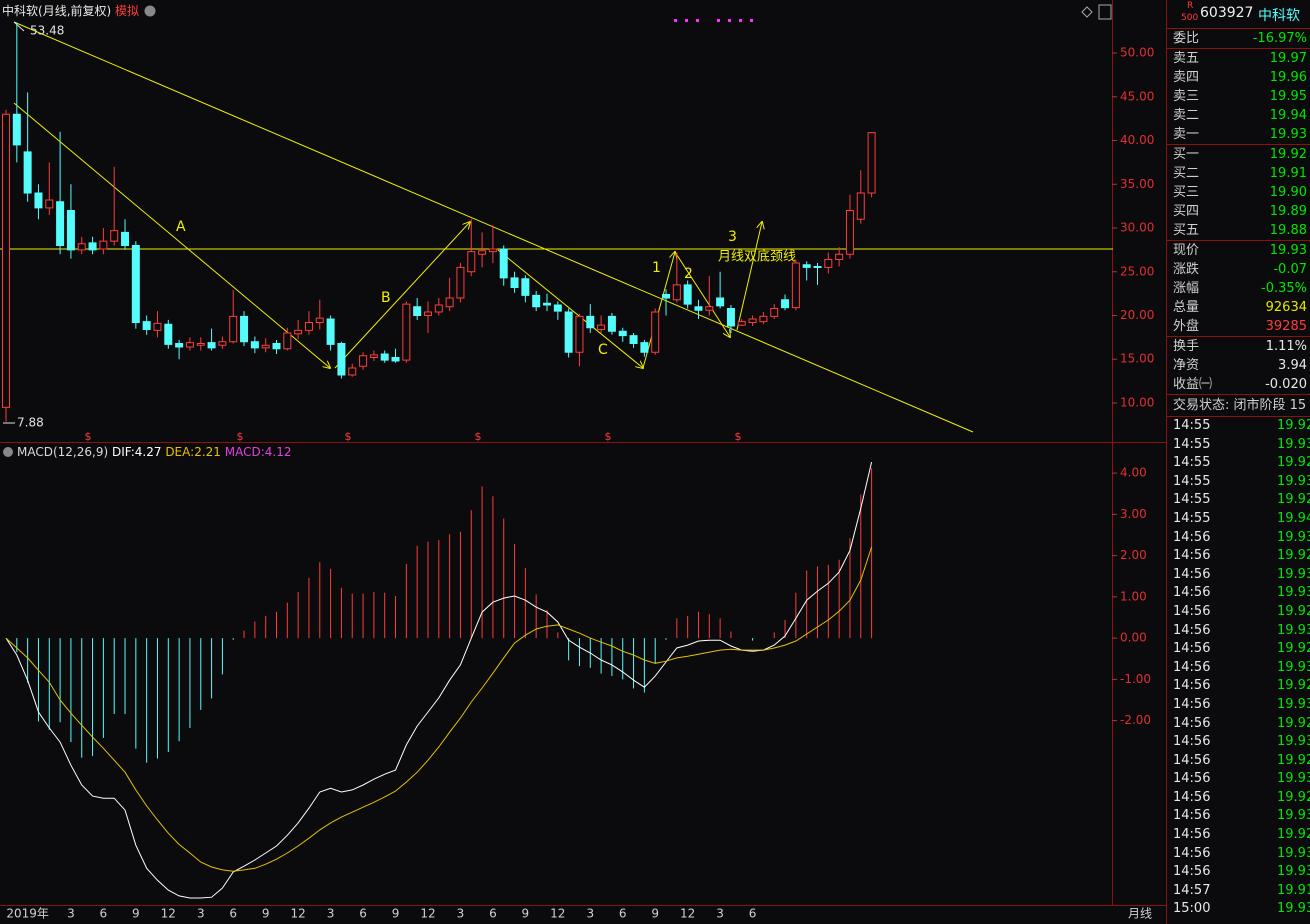 The width and height of the screenshot is (1310, 924). What do you see at coordinates (1238, 288) in the screenshot?
I see `quote-row: 涨幅 -0.35%` at bounding box center [1238, 288].